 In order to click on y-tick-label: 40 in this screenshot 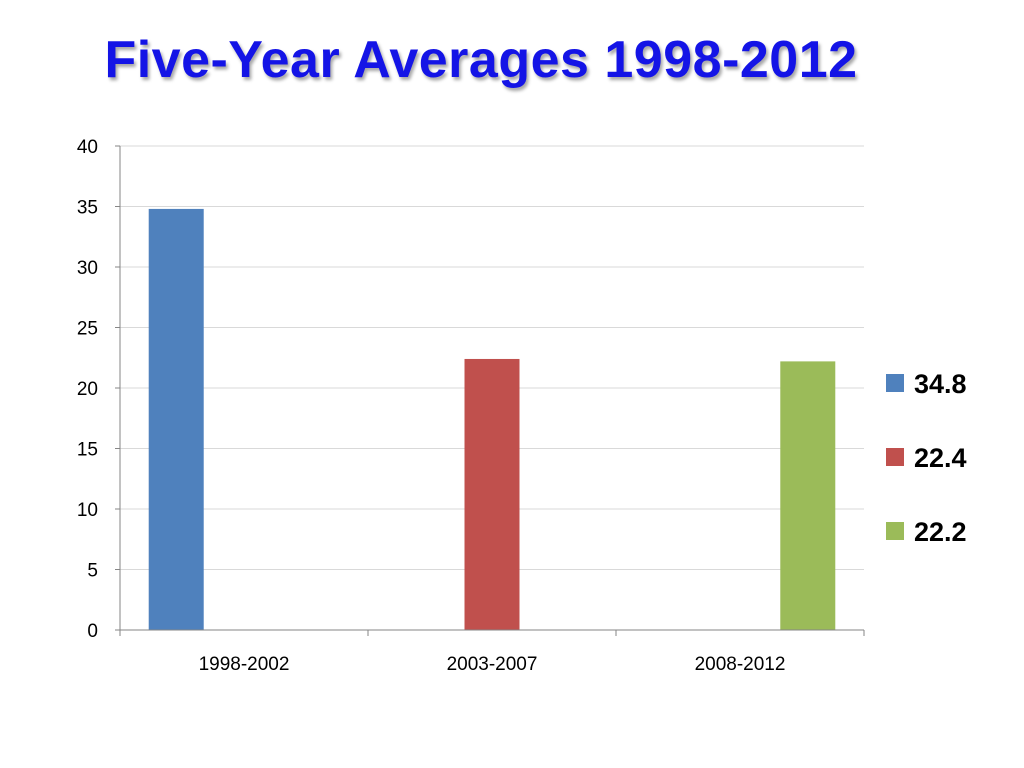, I will do `click(87, 147)`.